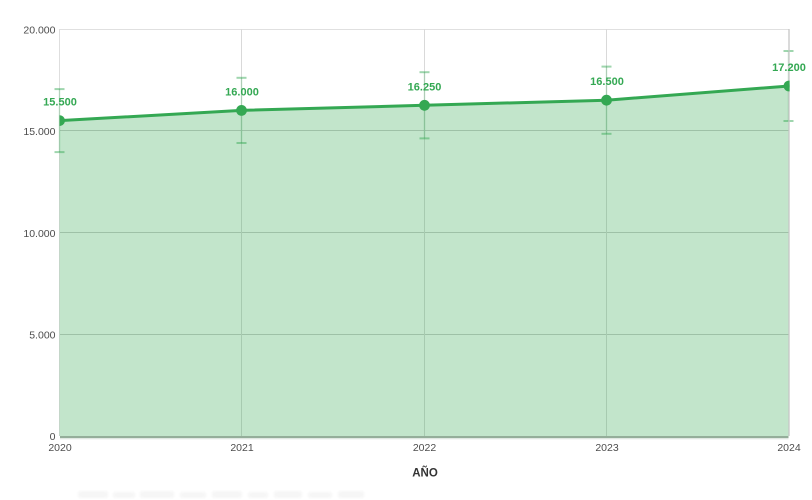 Image resolution: width=812 pixels, height=500 pixels. What do you see at coordinates (425, 87) in the screenshot?
I see `svg-text: 16.250` at bounding box center [425, 87].